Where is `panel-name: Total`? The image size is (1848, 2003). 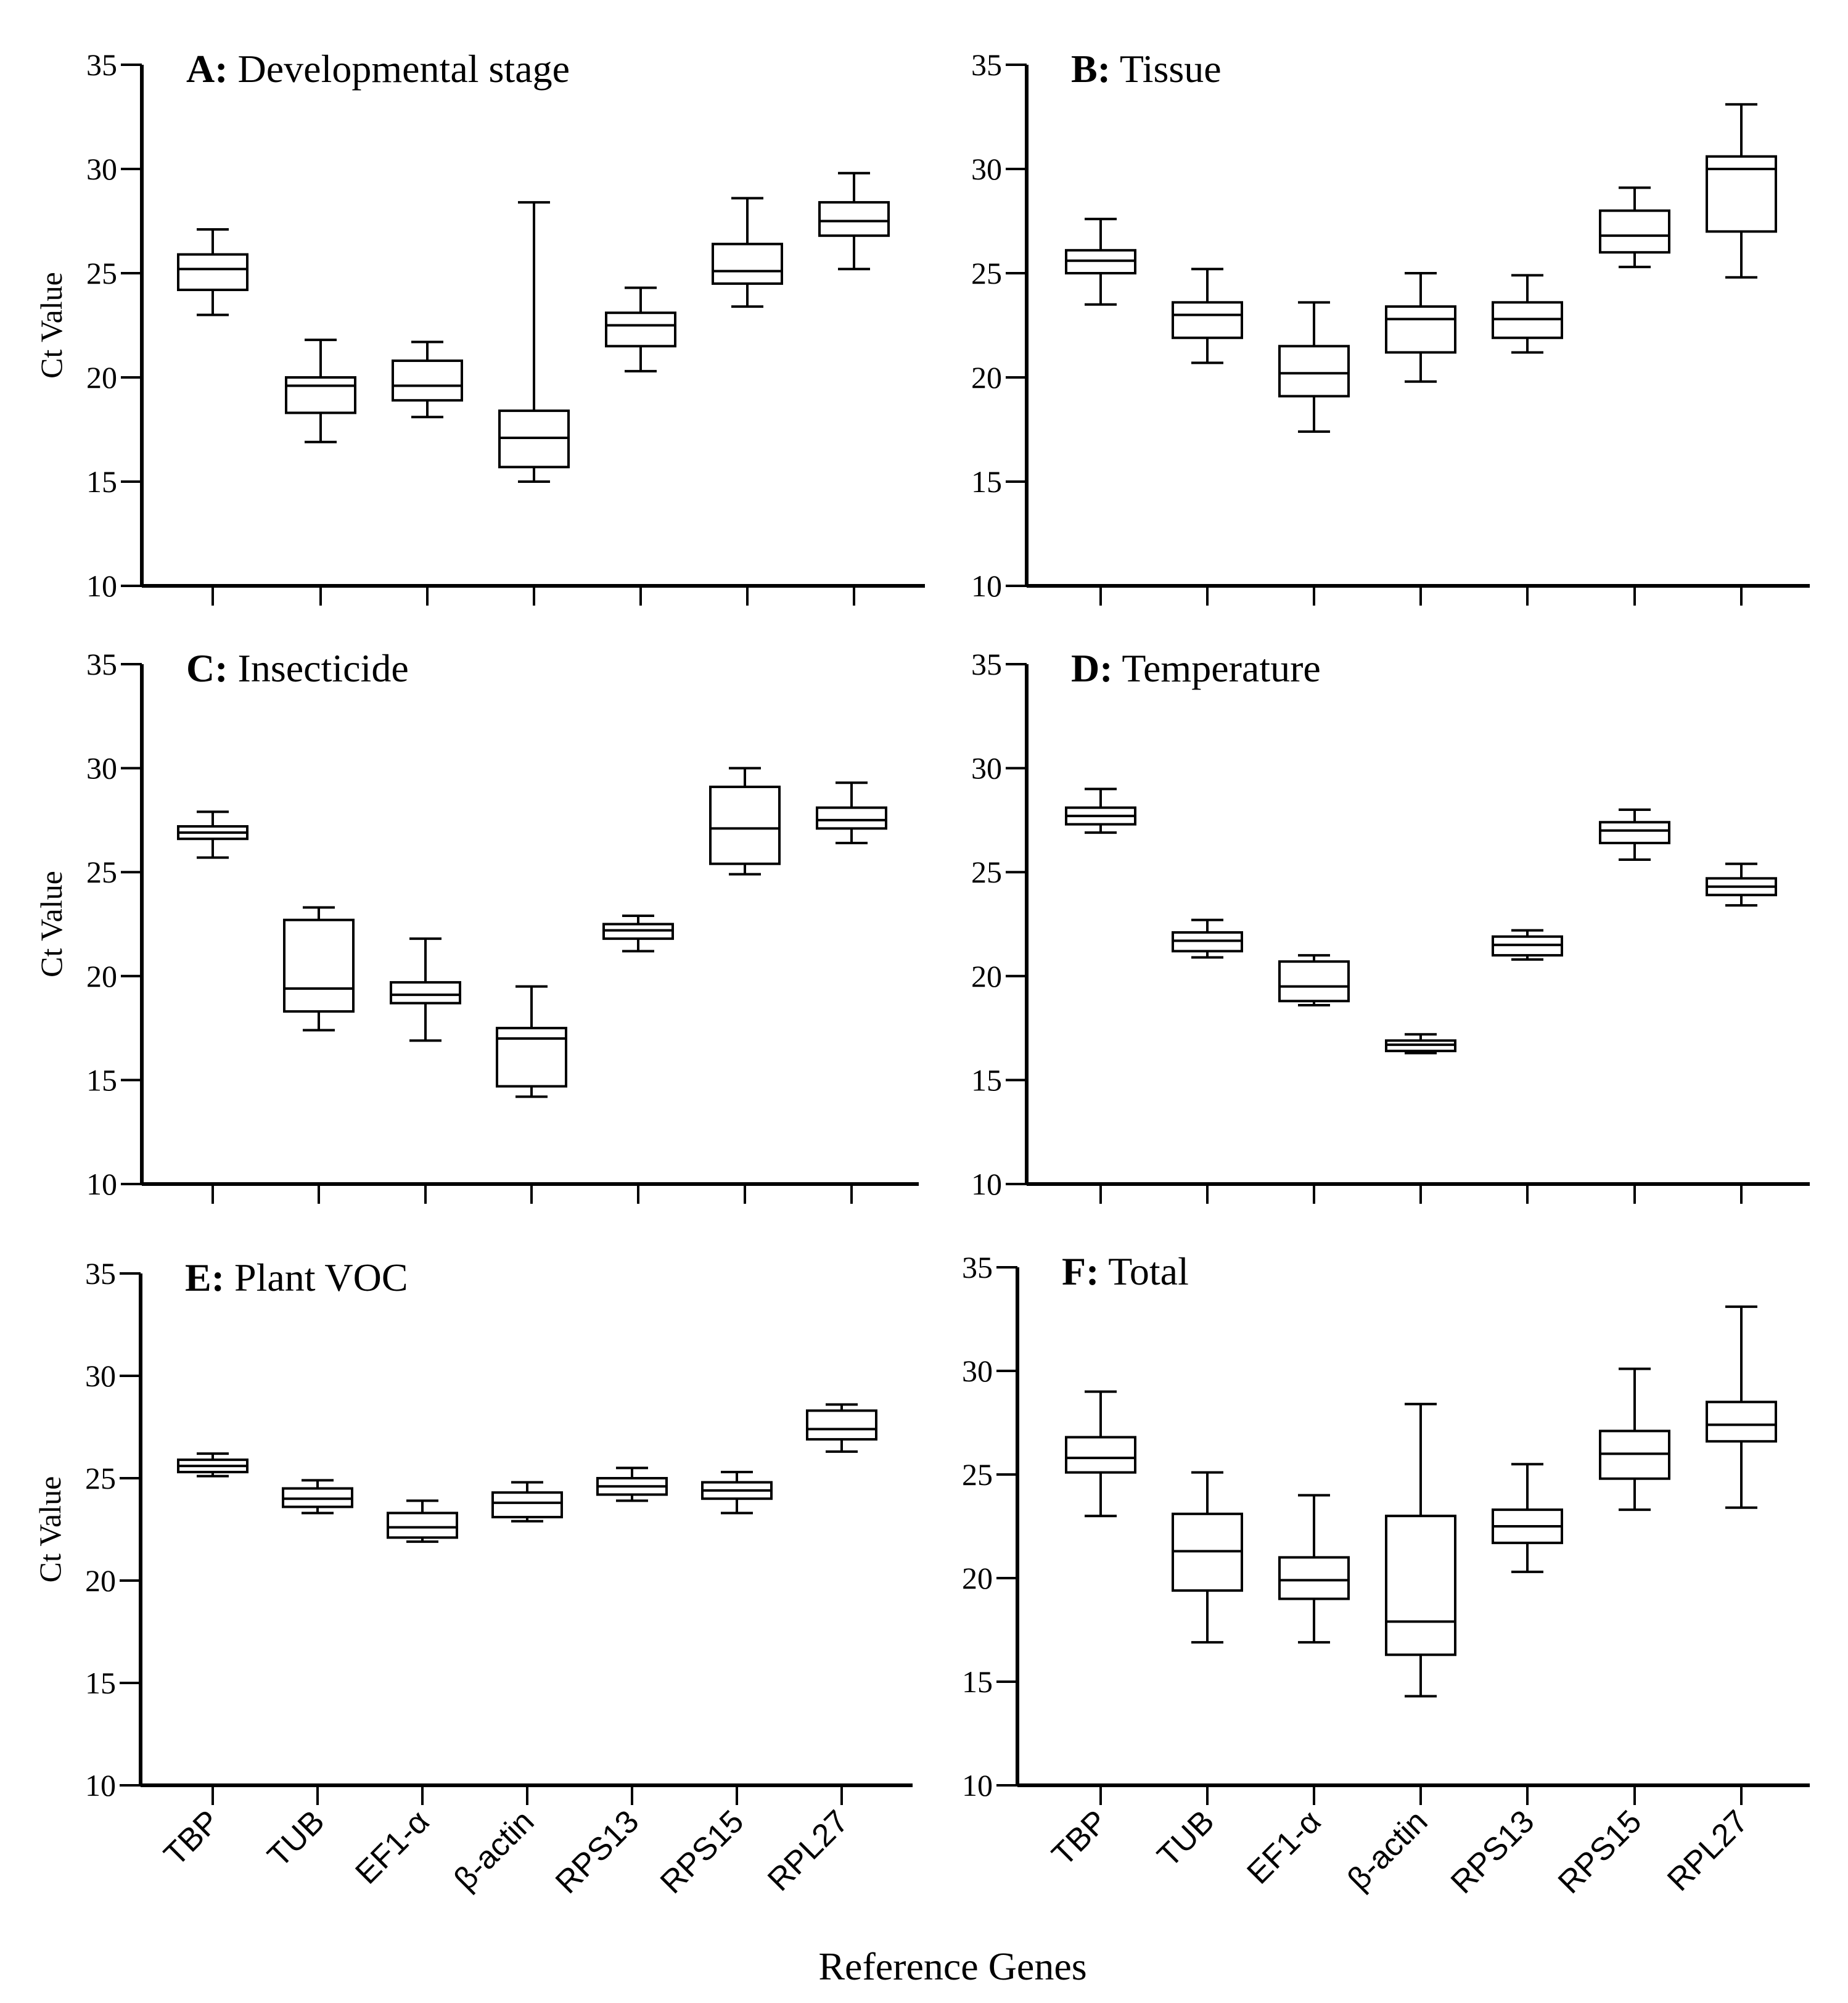
panel-name: Total is located at coordinates (1143, 1271).